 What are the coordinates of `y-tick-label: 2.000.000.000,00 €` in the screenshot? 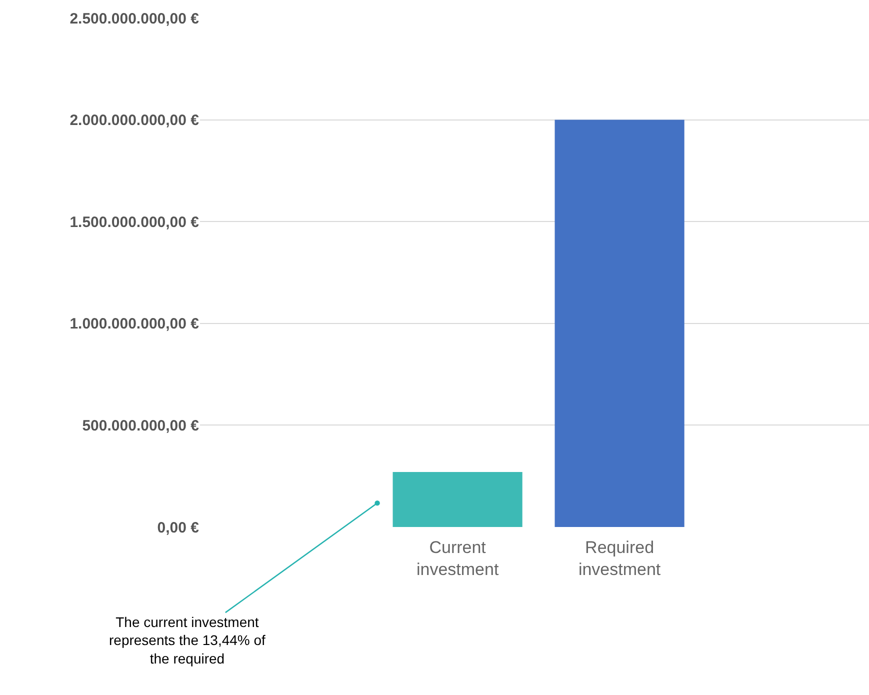 It's located at (135, 121).